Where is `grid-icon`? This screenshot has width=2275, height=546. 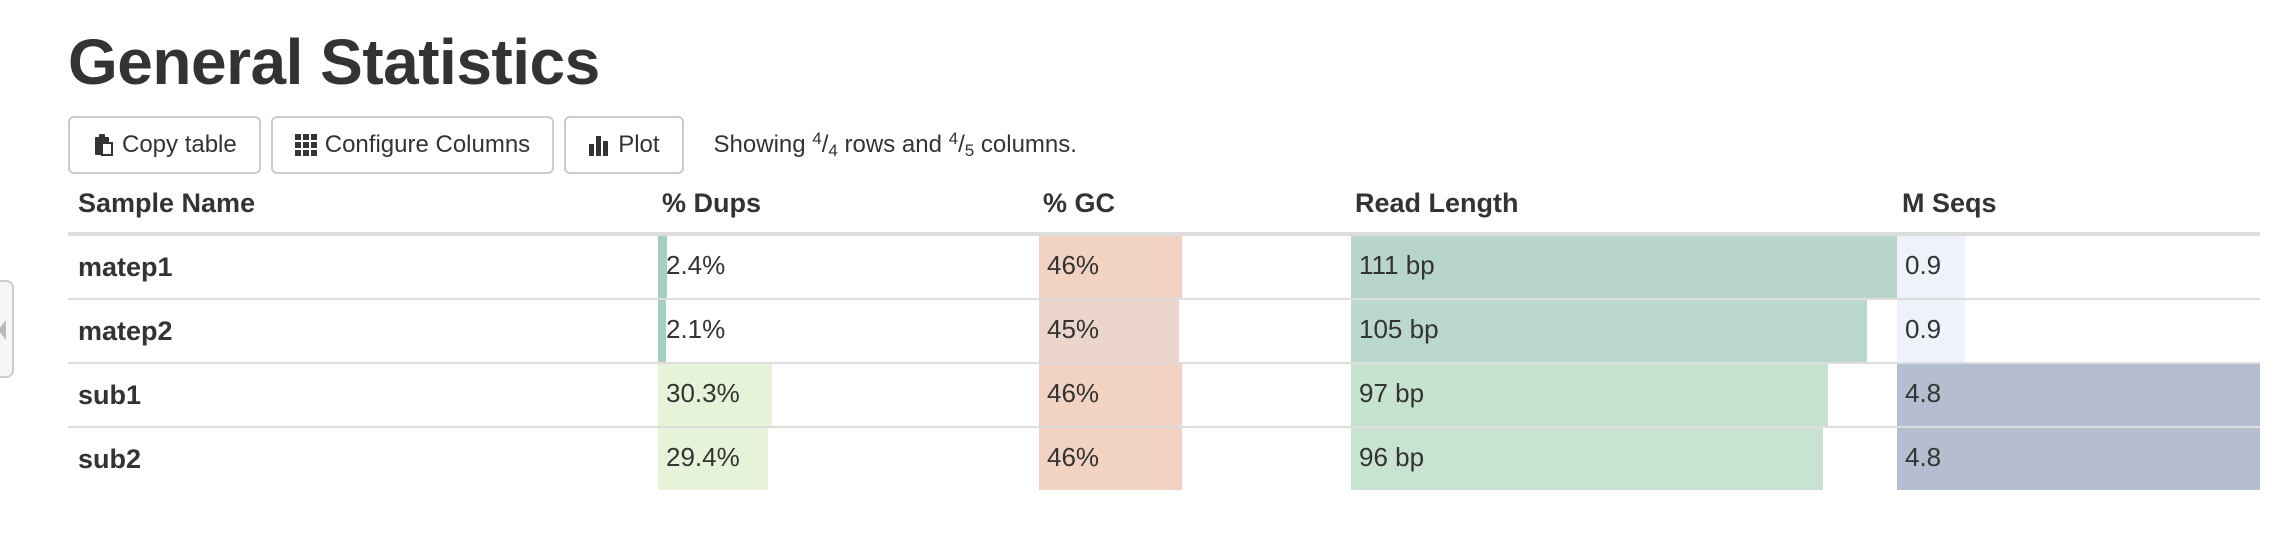
grid-icon is located at coordinates (305, 145).